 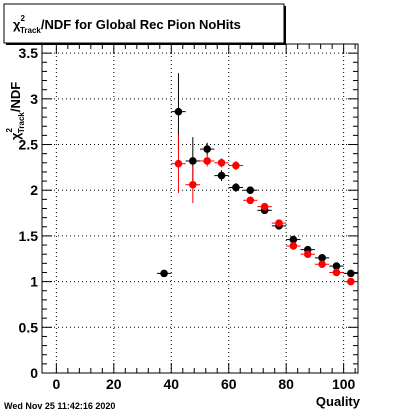 I want to click on title-box: χ2 Track/NDF for Global Rec Pion NoHits, so click(x=144, y=24).